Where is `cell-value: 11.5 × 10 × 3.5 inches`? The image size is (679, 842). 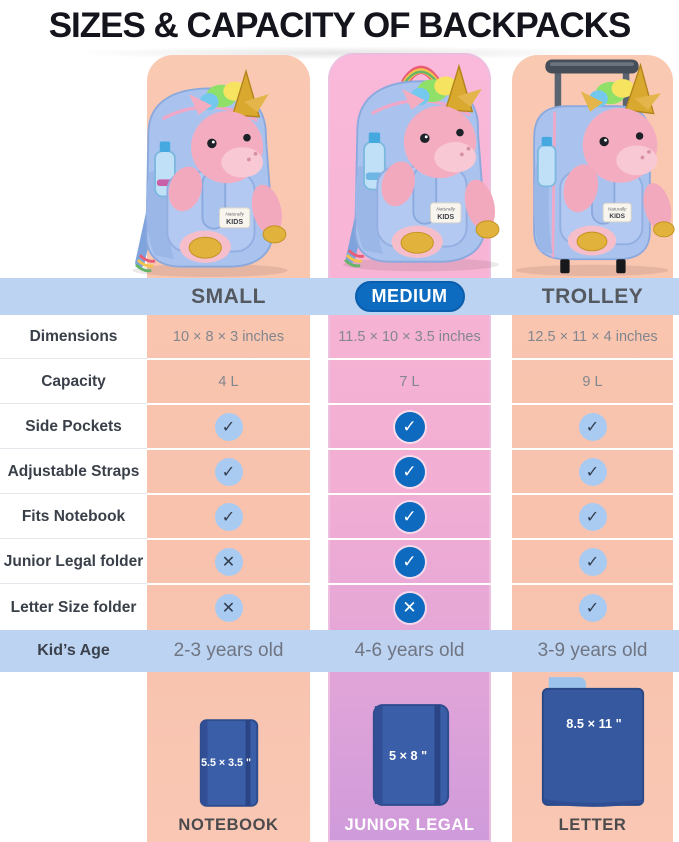 cell-value: 11.5 × 10 × 3.5 inches is located at coordinates (409, 336).